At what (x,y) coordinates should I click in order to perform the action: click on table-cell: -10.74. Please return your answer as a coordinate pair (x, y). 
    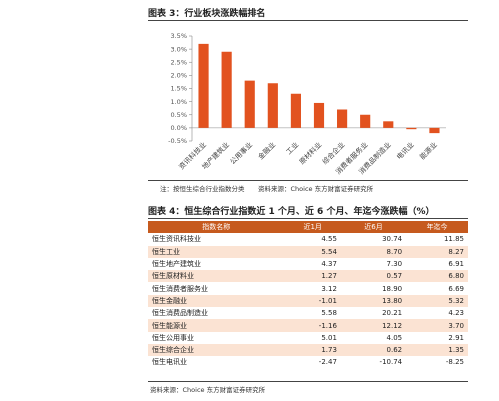
    Looking at the image, I should click on (391, 362).